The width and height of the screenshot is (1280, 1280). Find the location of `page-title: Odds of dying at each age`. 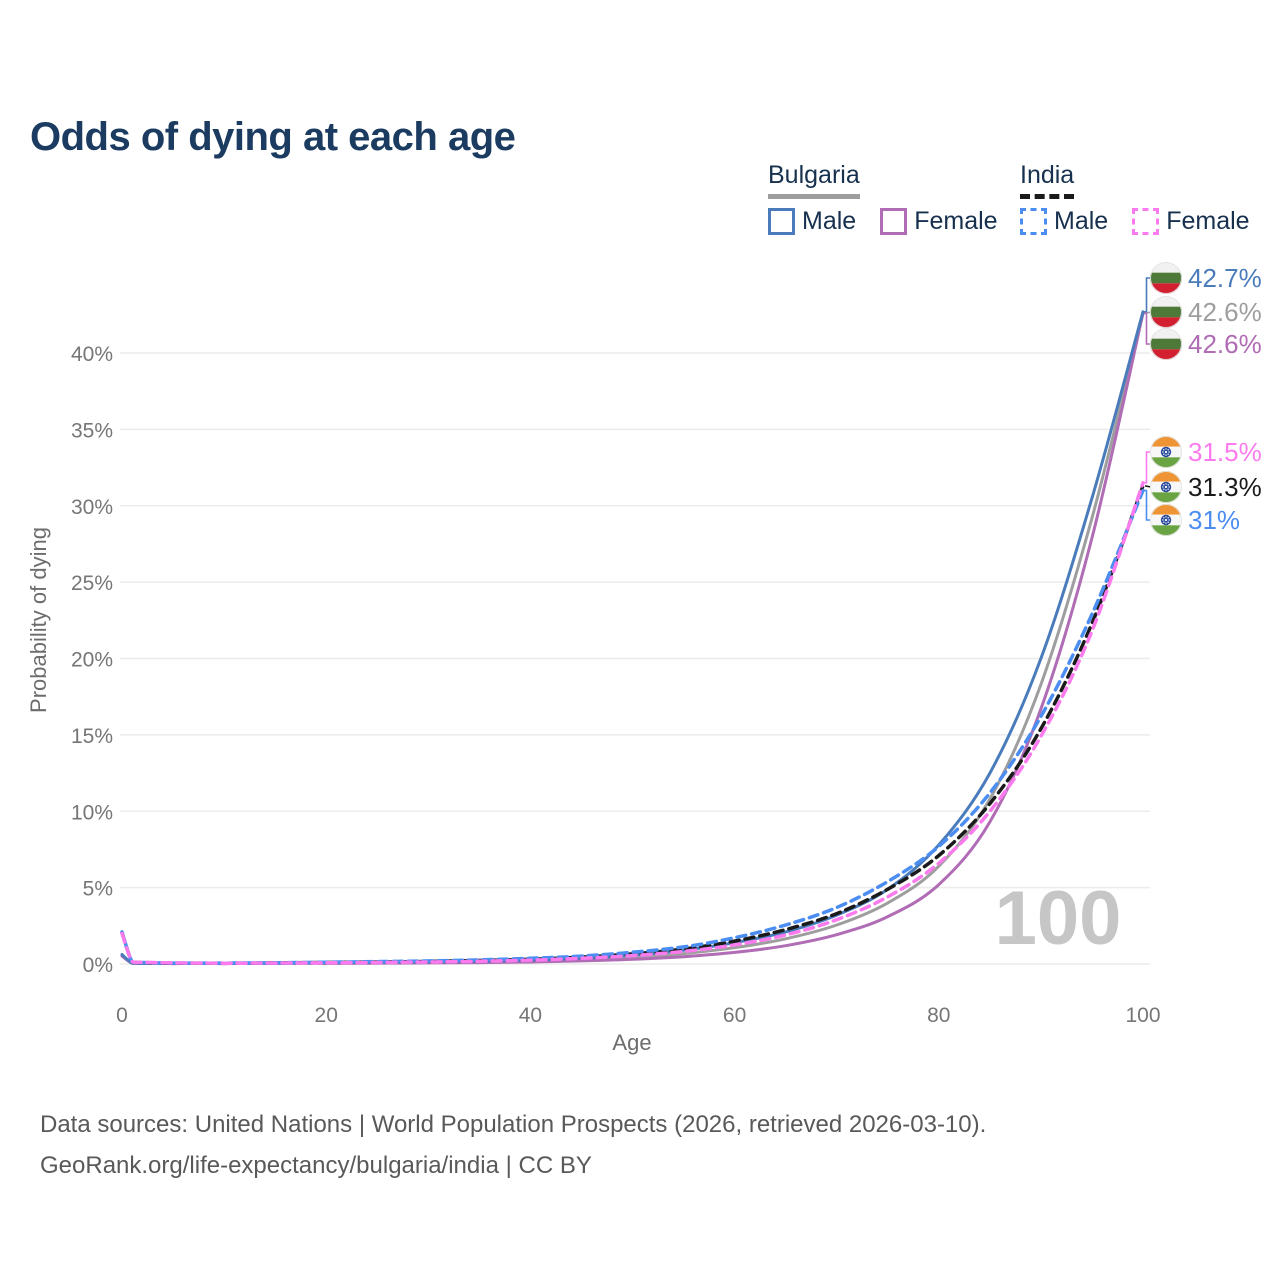

page-title: Odds of dying at each age is located at coordinates (273, 136).